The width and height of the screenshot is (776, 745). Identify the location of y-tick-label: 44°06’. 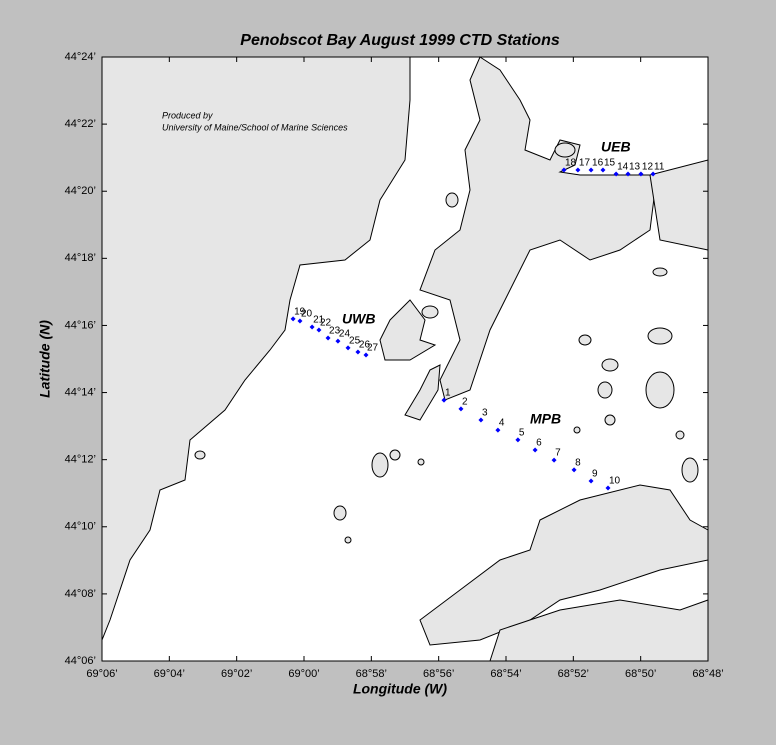
(80, 661).